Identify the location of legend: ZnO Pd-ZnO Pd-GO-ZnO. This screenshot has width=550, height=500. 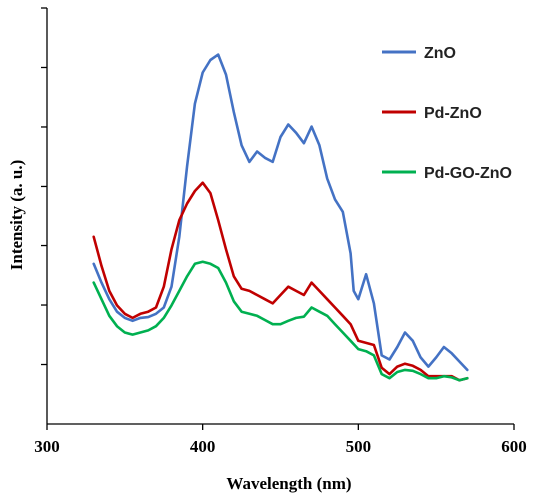
(447, 113).